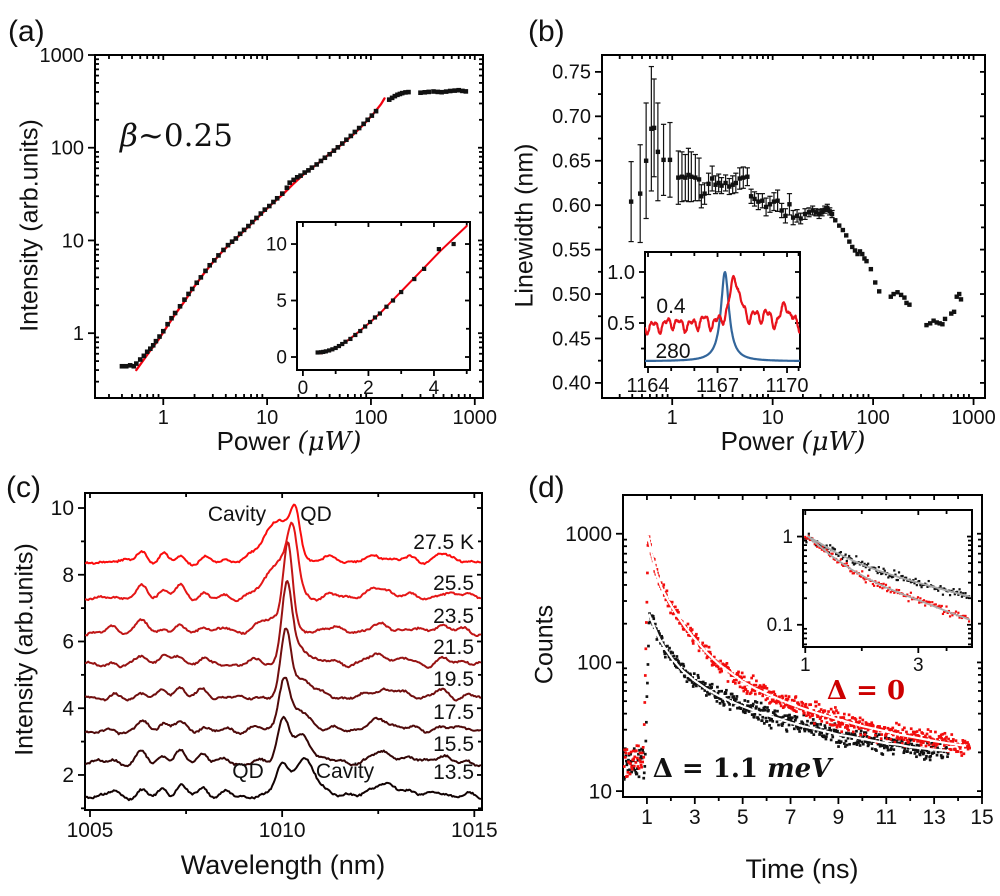 This screenshot has width=1000, height=896. What do you see at coordinates (571, 295) in the screenshot?
I see `y-tick-label: 0.50` at bounding box center [571, 295].